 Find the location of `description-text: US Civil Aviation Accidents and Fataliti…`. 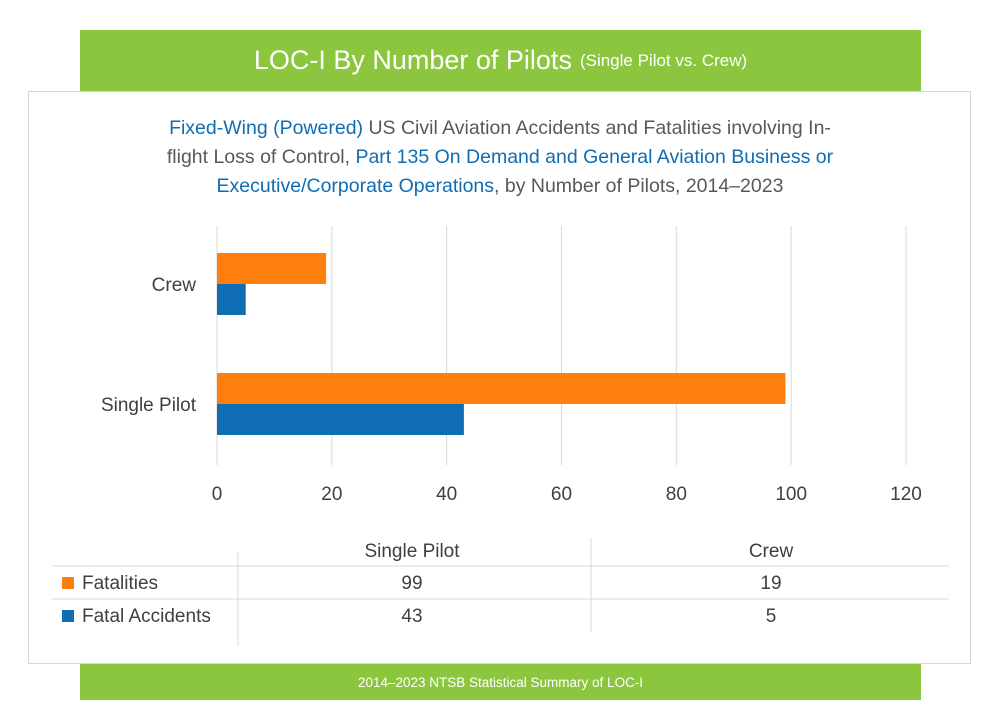

description-text: US Civil Aviation Accidents and Fataliti… is located at coordinates (597, 128).